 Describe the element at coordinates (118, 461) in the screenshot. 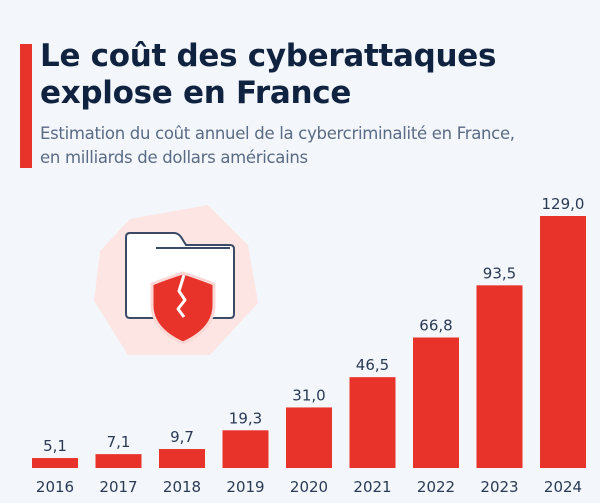

I see `bar-2017` at that location.